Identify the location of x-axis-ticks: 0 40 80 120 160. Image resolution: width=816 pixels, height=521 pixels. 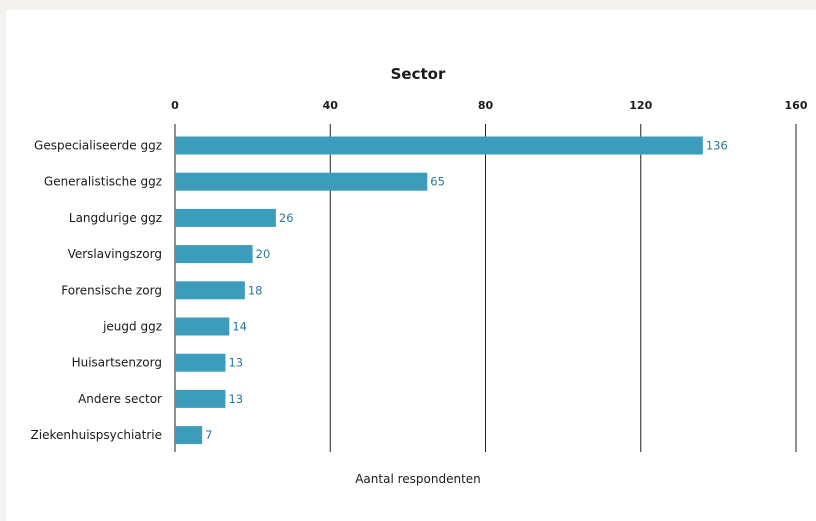
(489, 105).